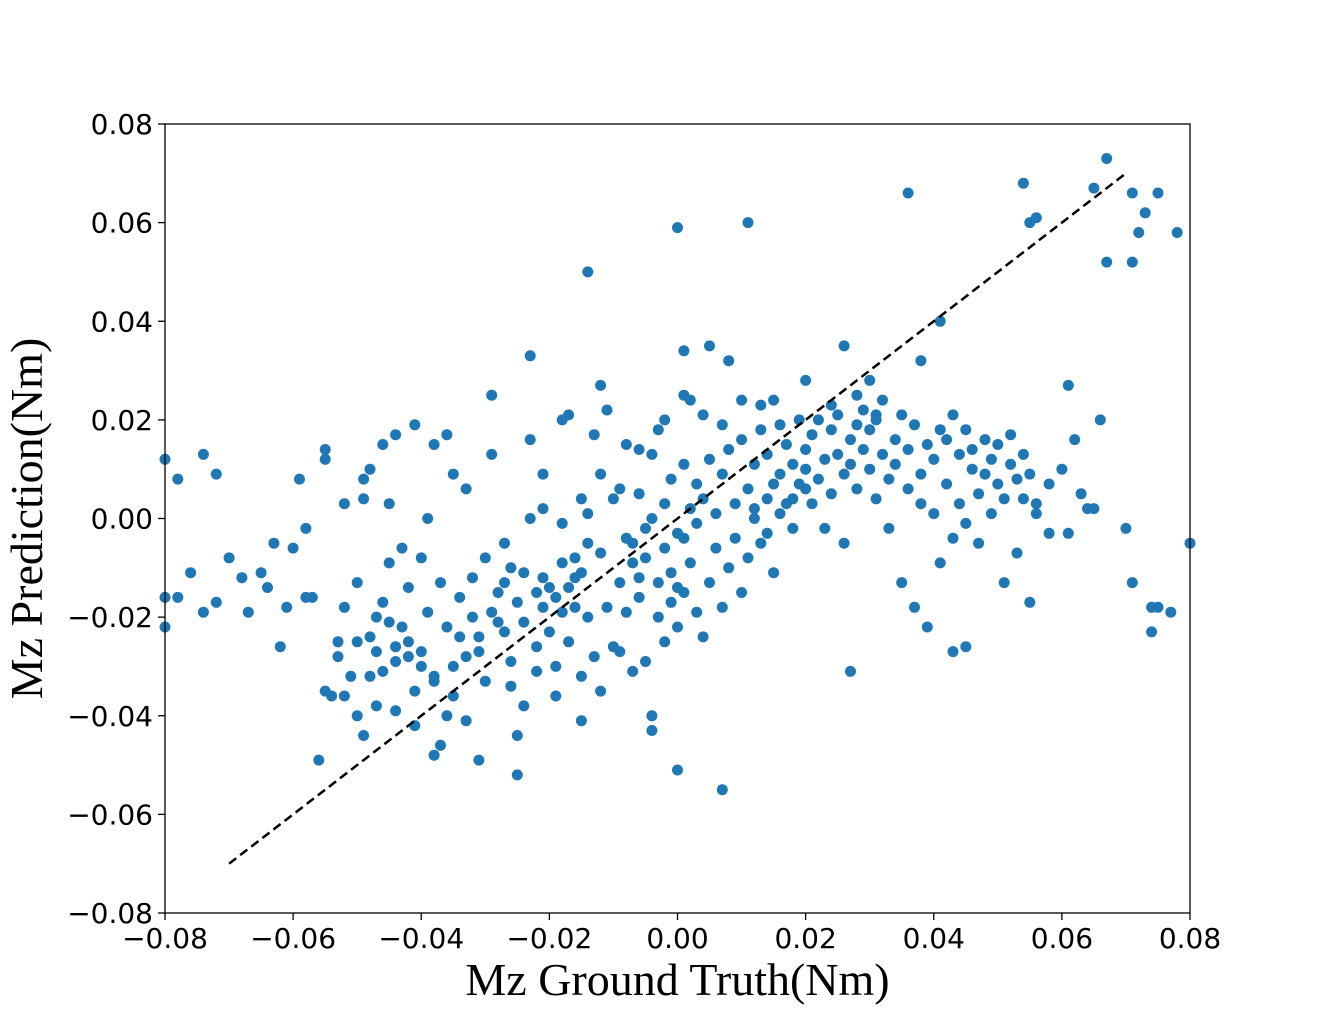  Describe the element at coordinates (122, 519) in the screenshot. I see `y-tick-label: 0.00` at that location.